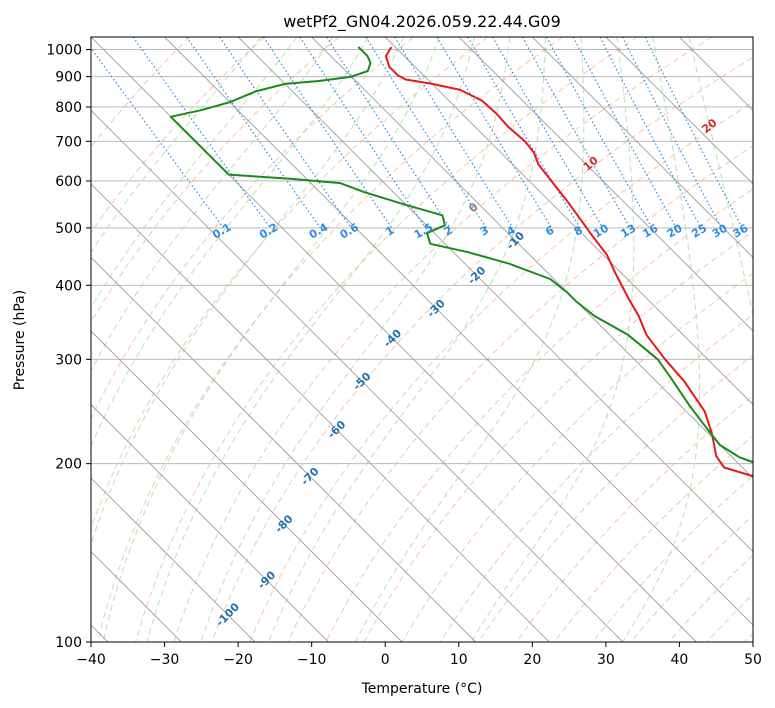  I want to click on y-tick-label: 400, so click(68, 286).